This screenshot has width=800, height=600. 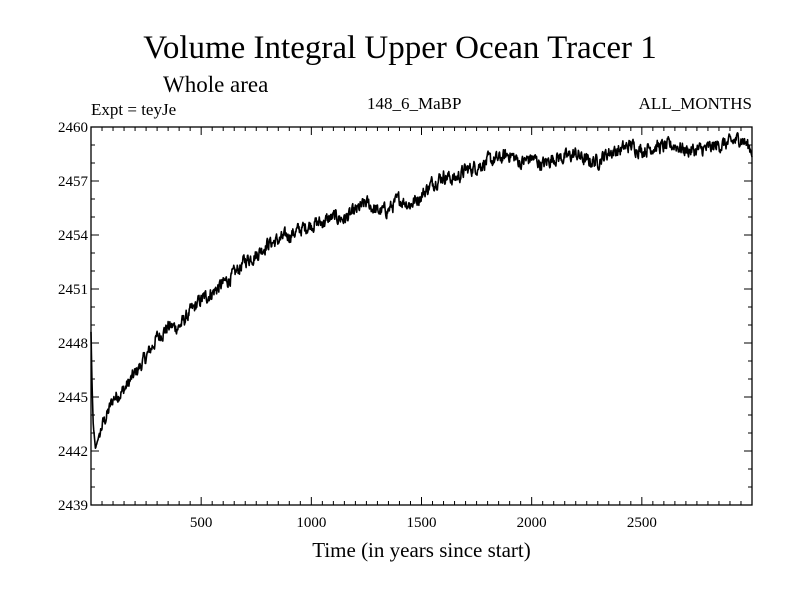 What do you see at coordinates (134, 109) in the screenshot?
I see `experiment-label: Expt = teyJe` at bounding box center [134, 109].